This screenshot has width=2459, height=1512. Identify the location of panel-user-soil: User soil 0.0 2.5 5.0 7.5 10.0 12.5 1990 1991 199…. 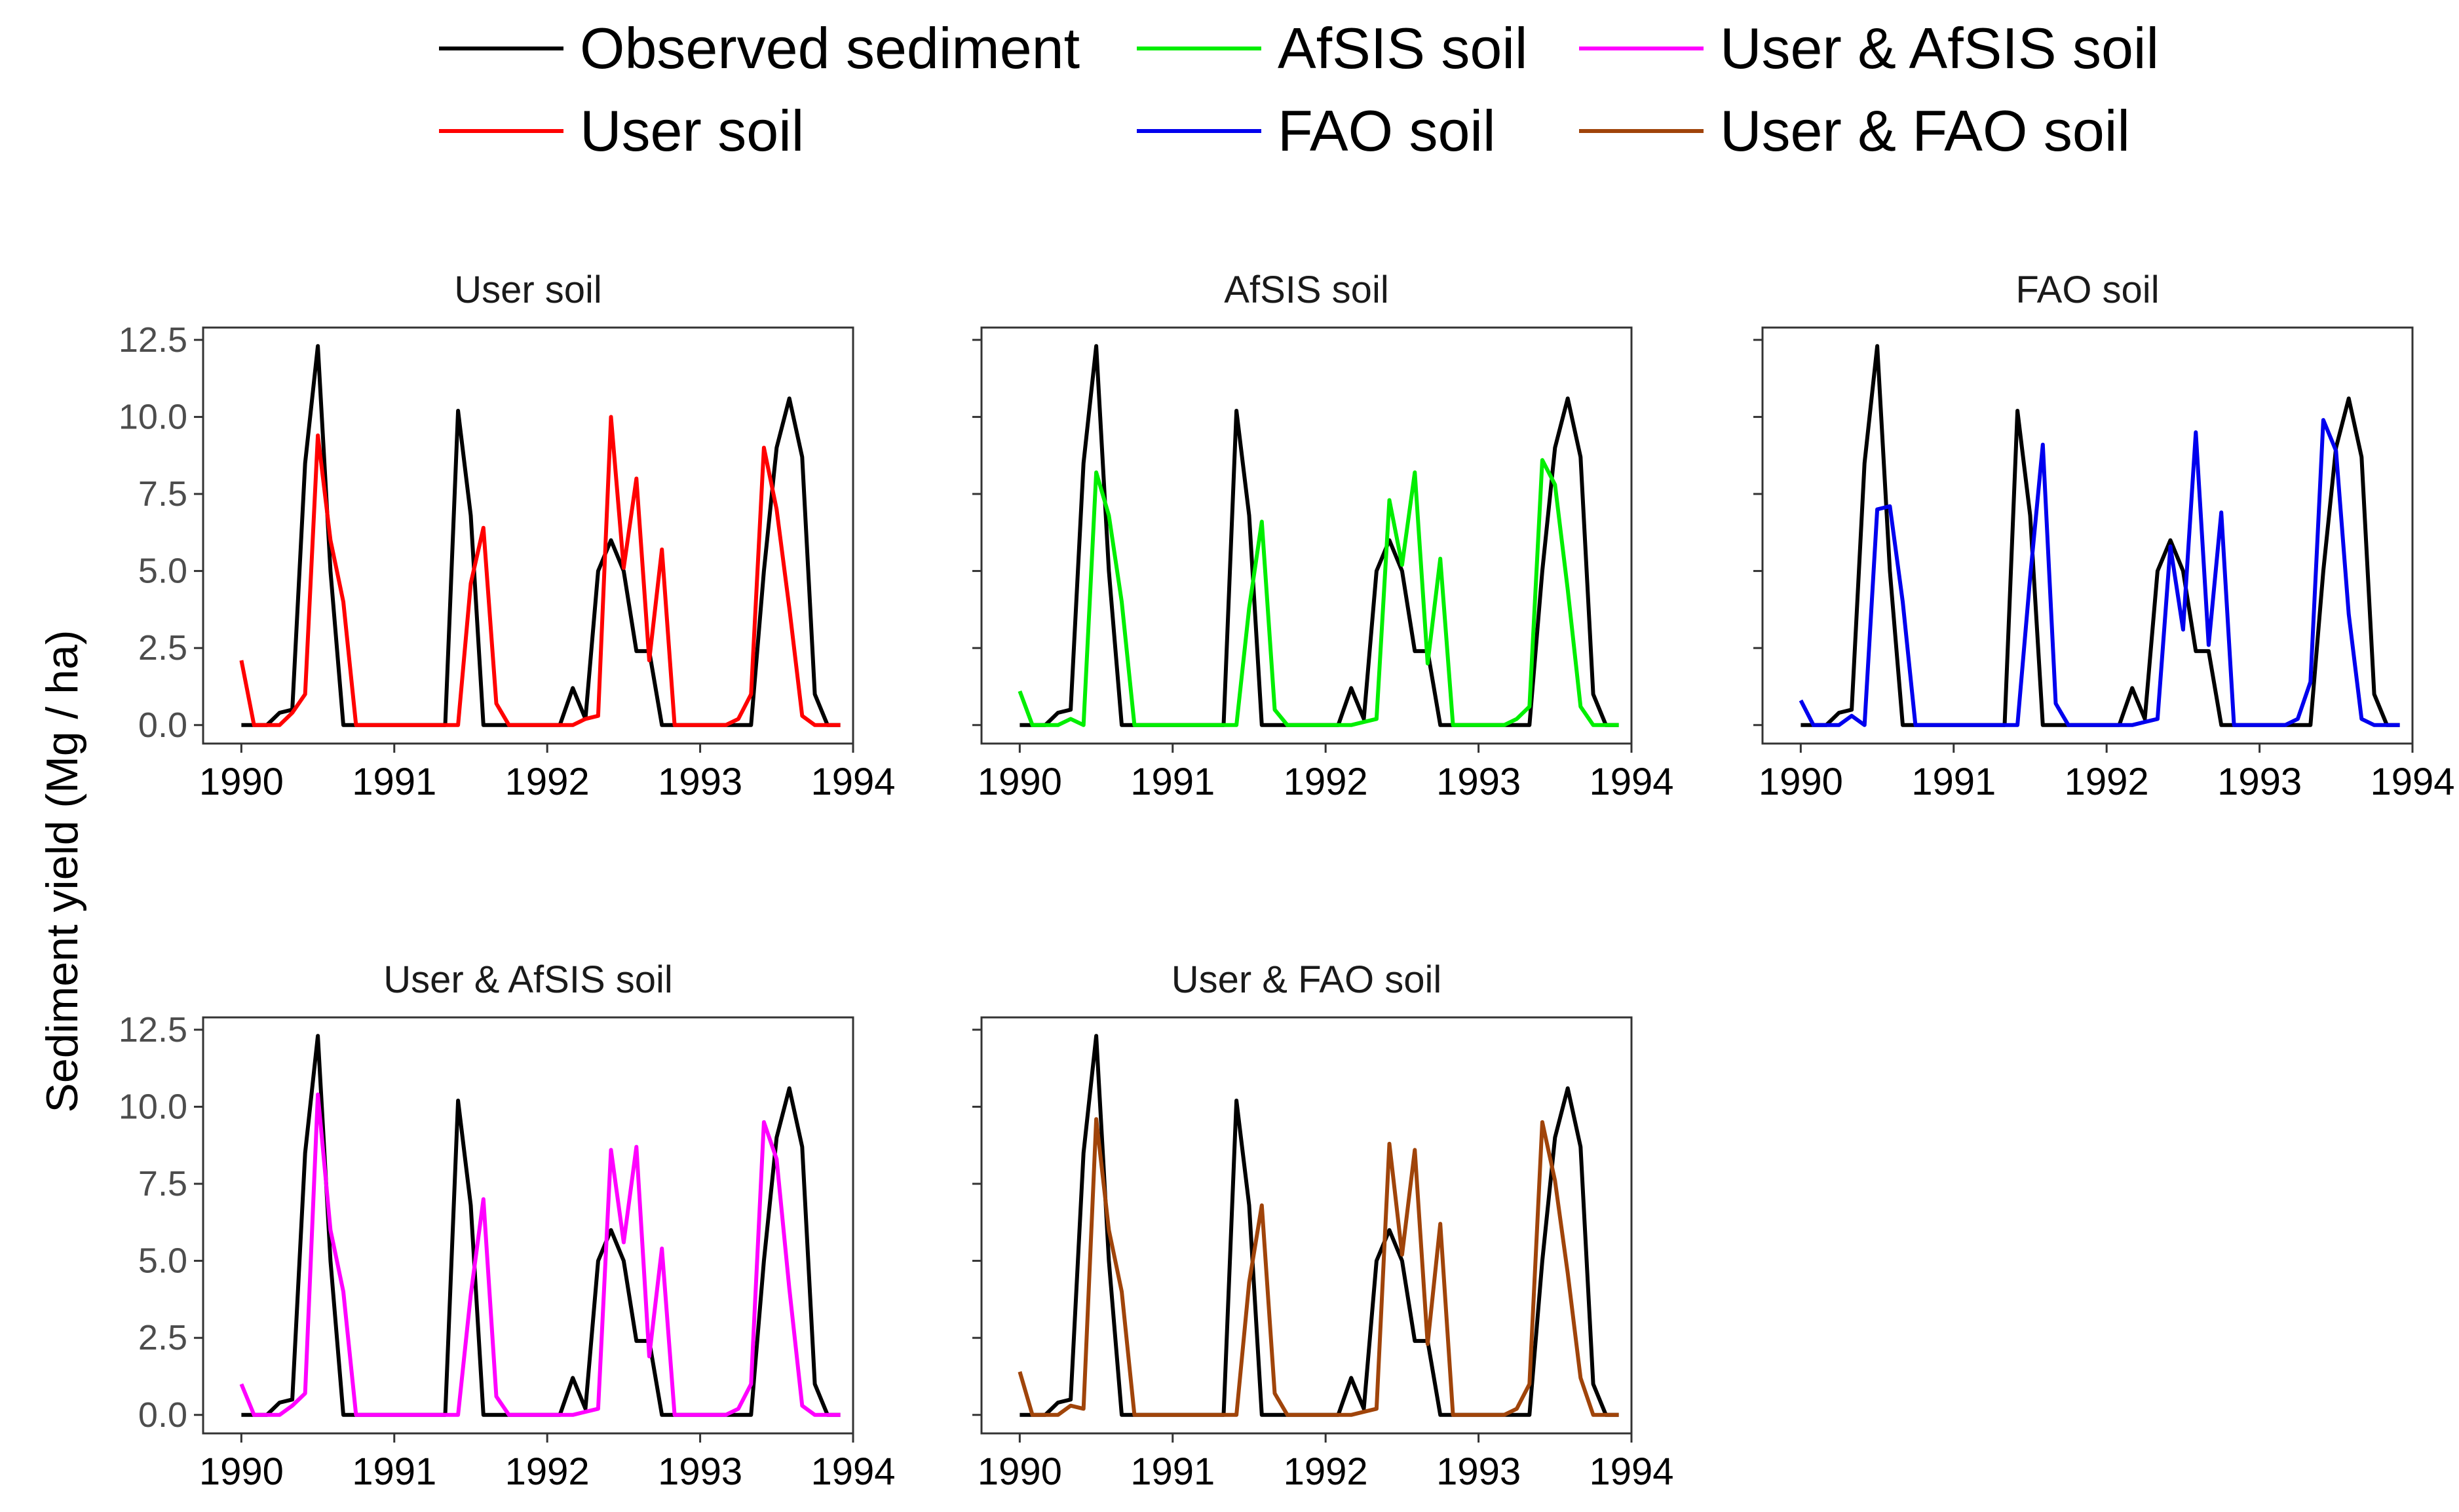
(507, 536).